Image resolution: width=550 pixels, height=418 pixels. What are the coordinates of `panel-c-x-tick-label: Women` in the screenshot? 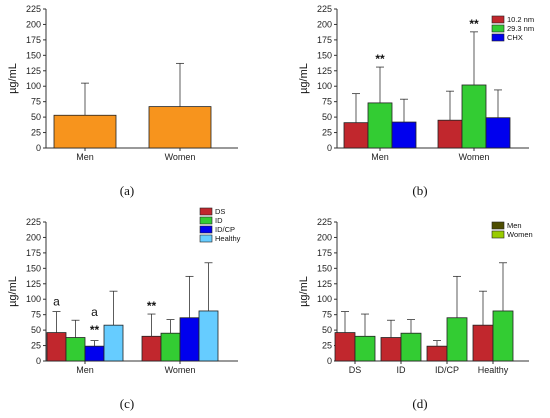 It's located at (180, 370).